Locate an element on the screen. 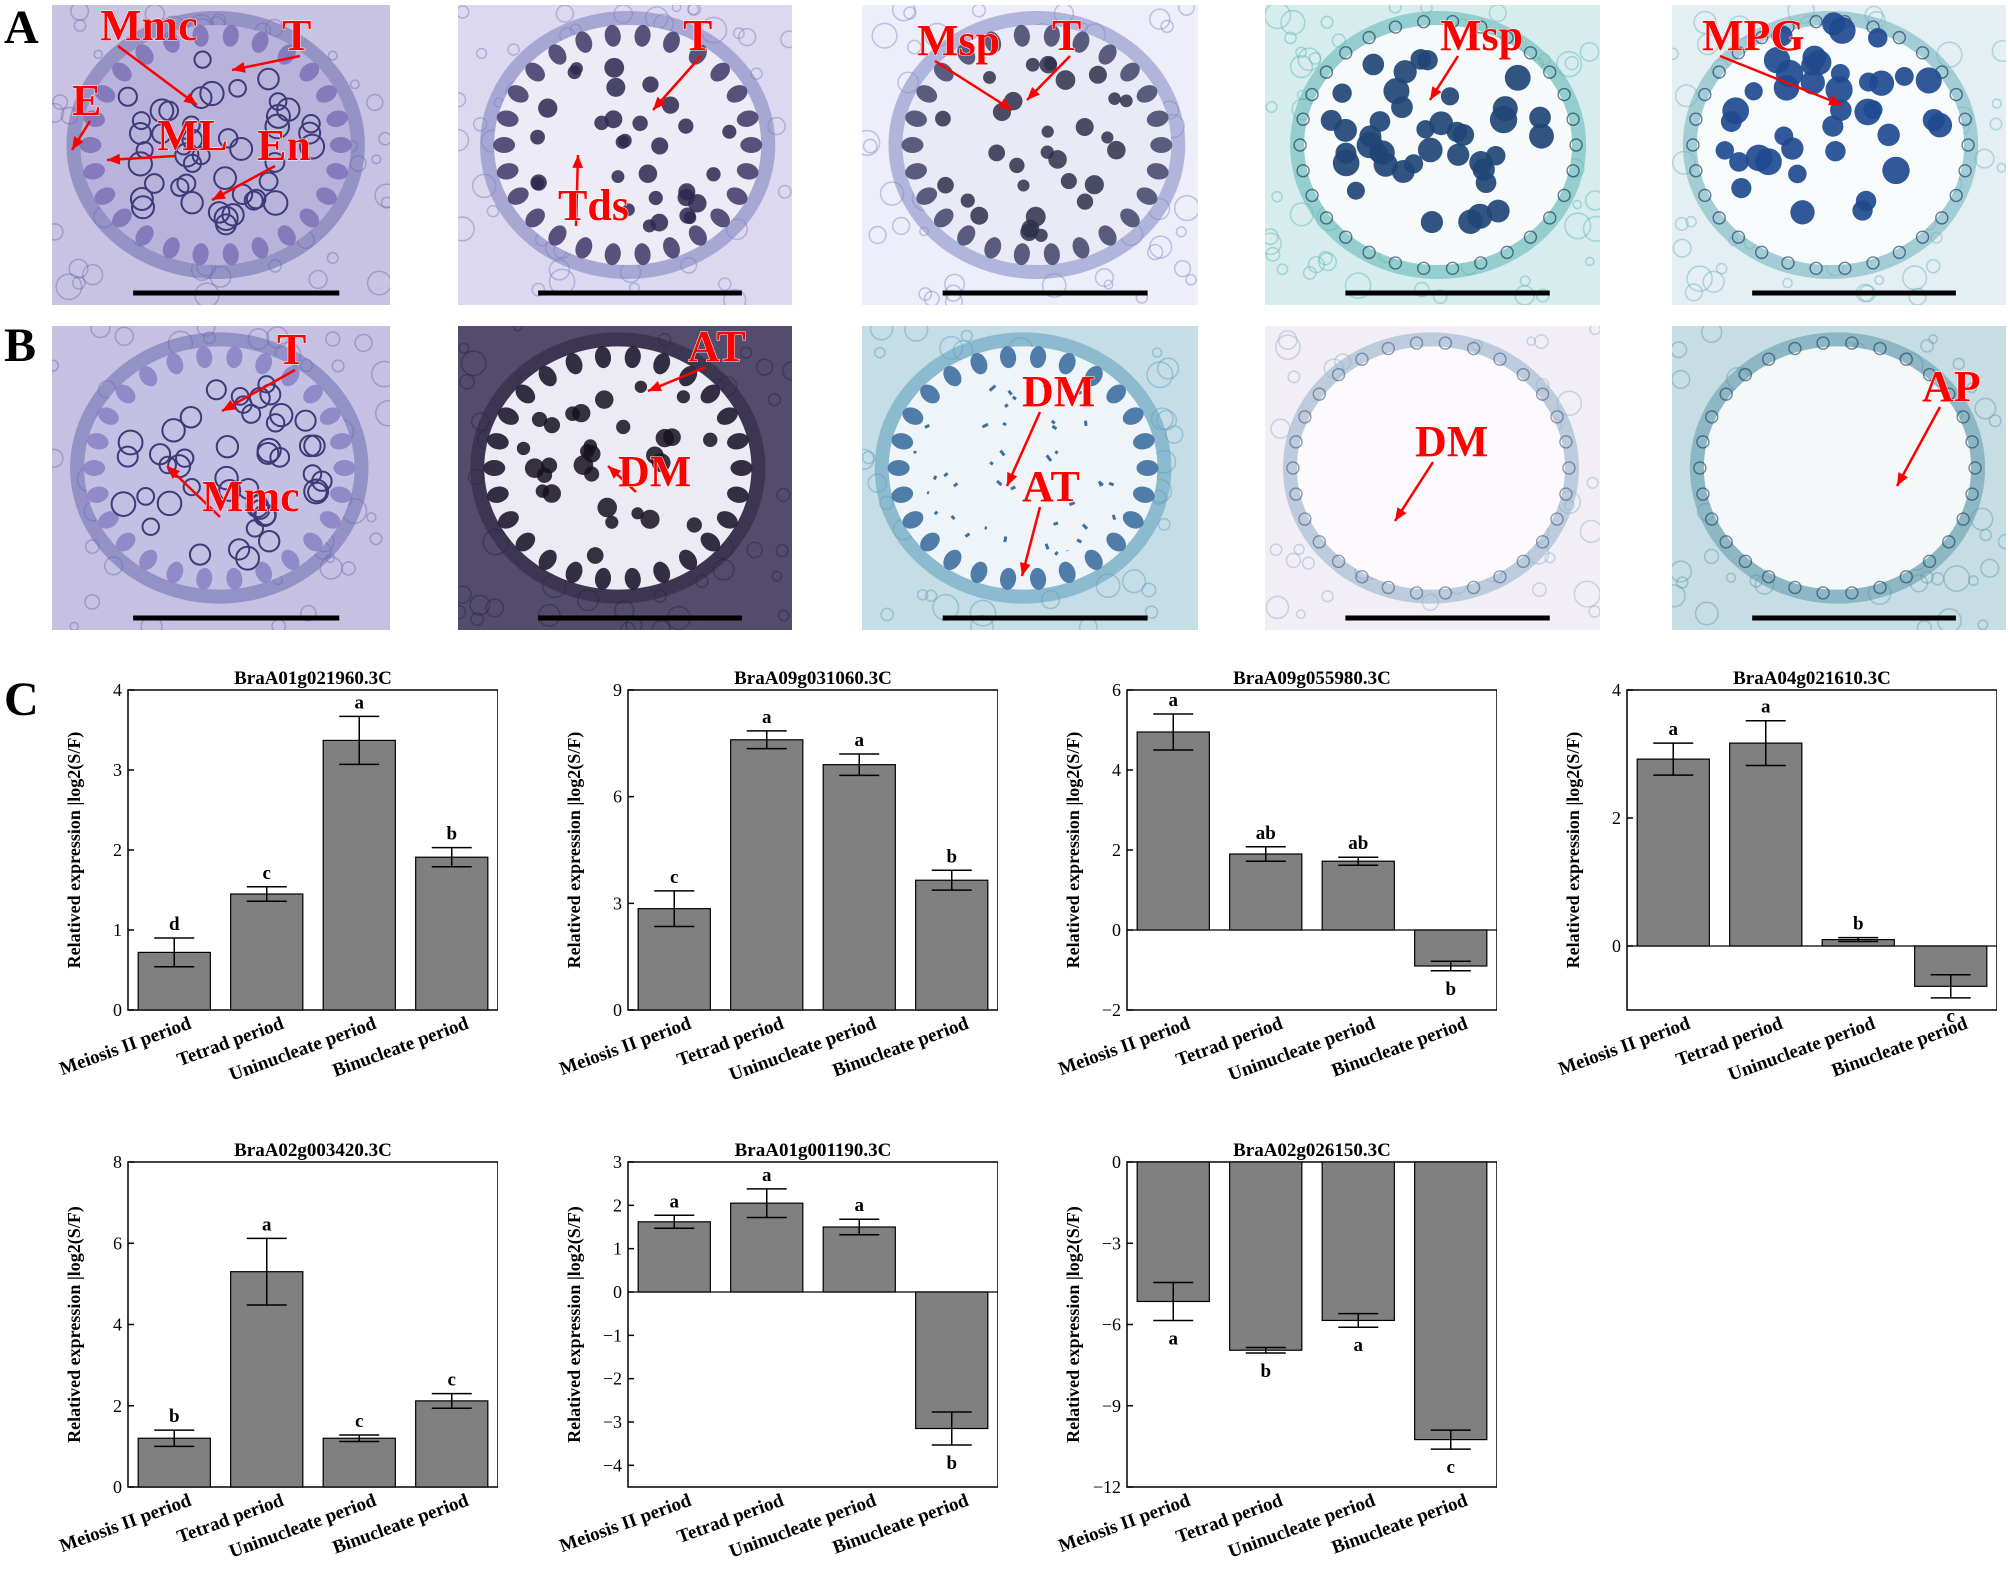 This screenshot has height=1587, width=2008. significance-letter: d is located at coordinates (174, 924).